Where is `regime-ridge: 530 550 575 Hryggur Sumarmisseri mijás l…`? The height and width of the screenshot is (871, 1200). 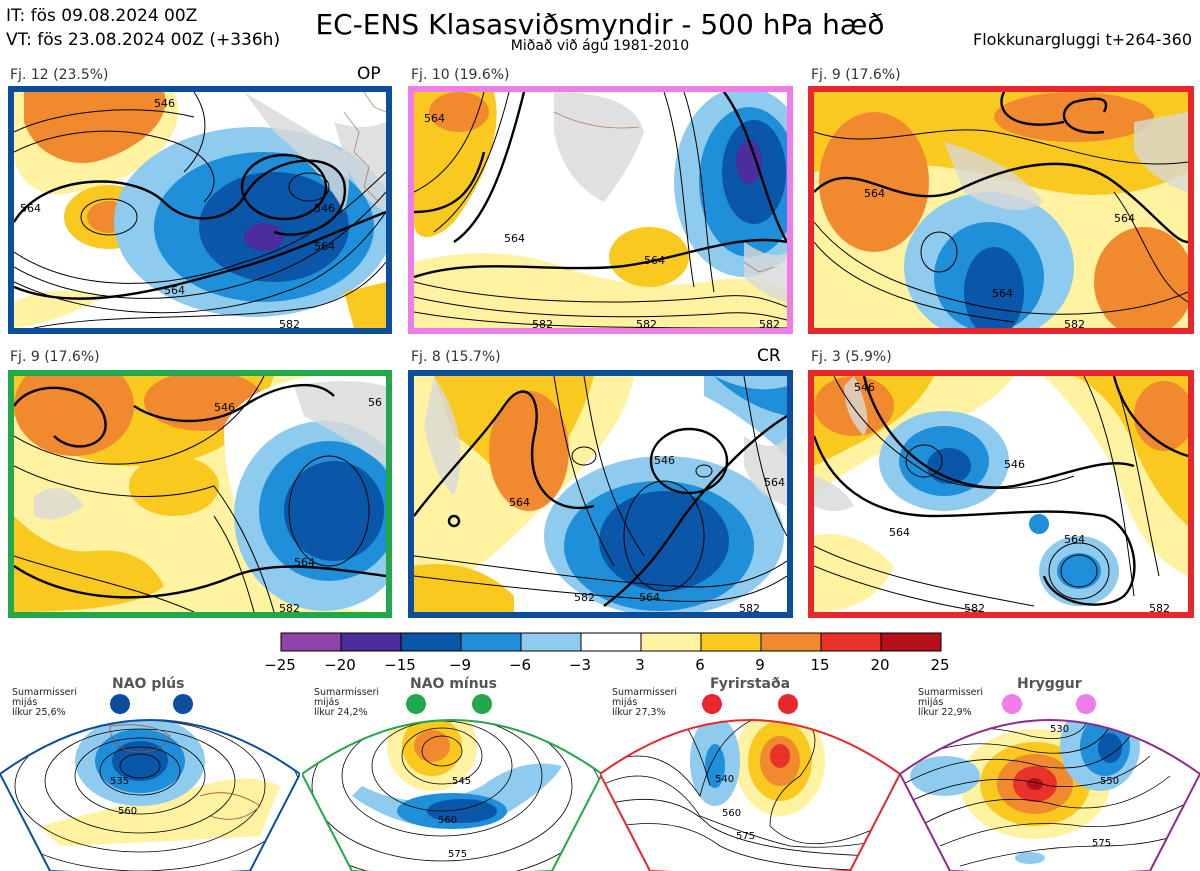
regime-ridge: 530 550 575 Hryggur Sumarmisseri mijás l… is located at coordinates (1050, 773).